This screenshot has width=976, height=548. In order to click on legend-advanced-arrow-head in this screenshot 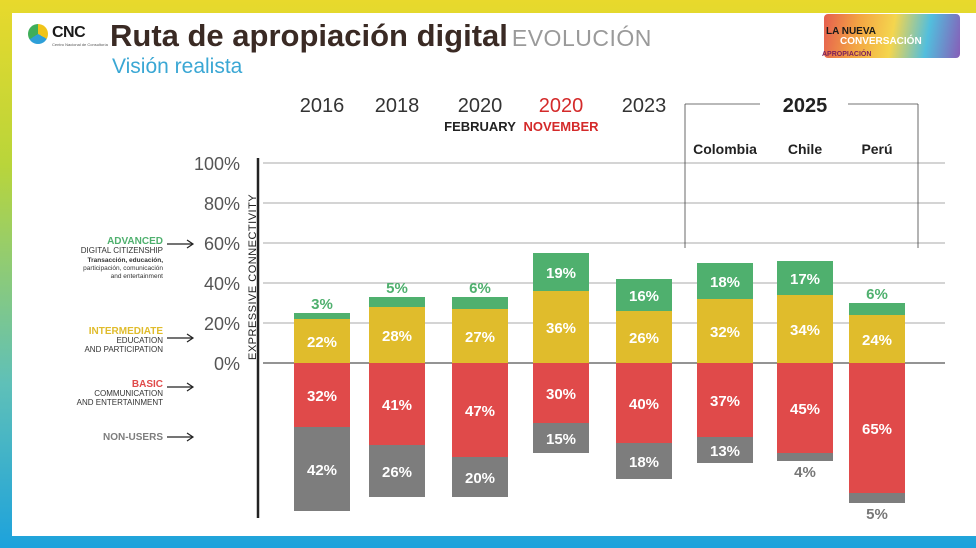, I will do `click(190, 244)`.